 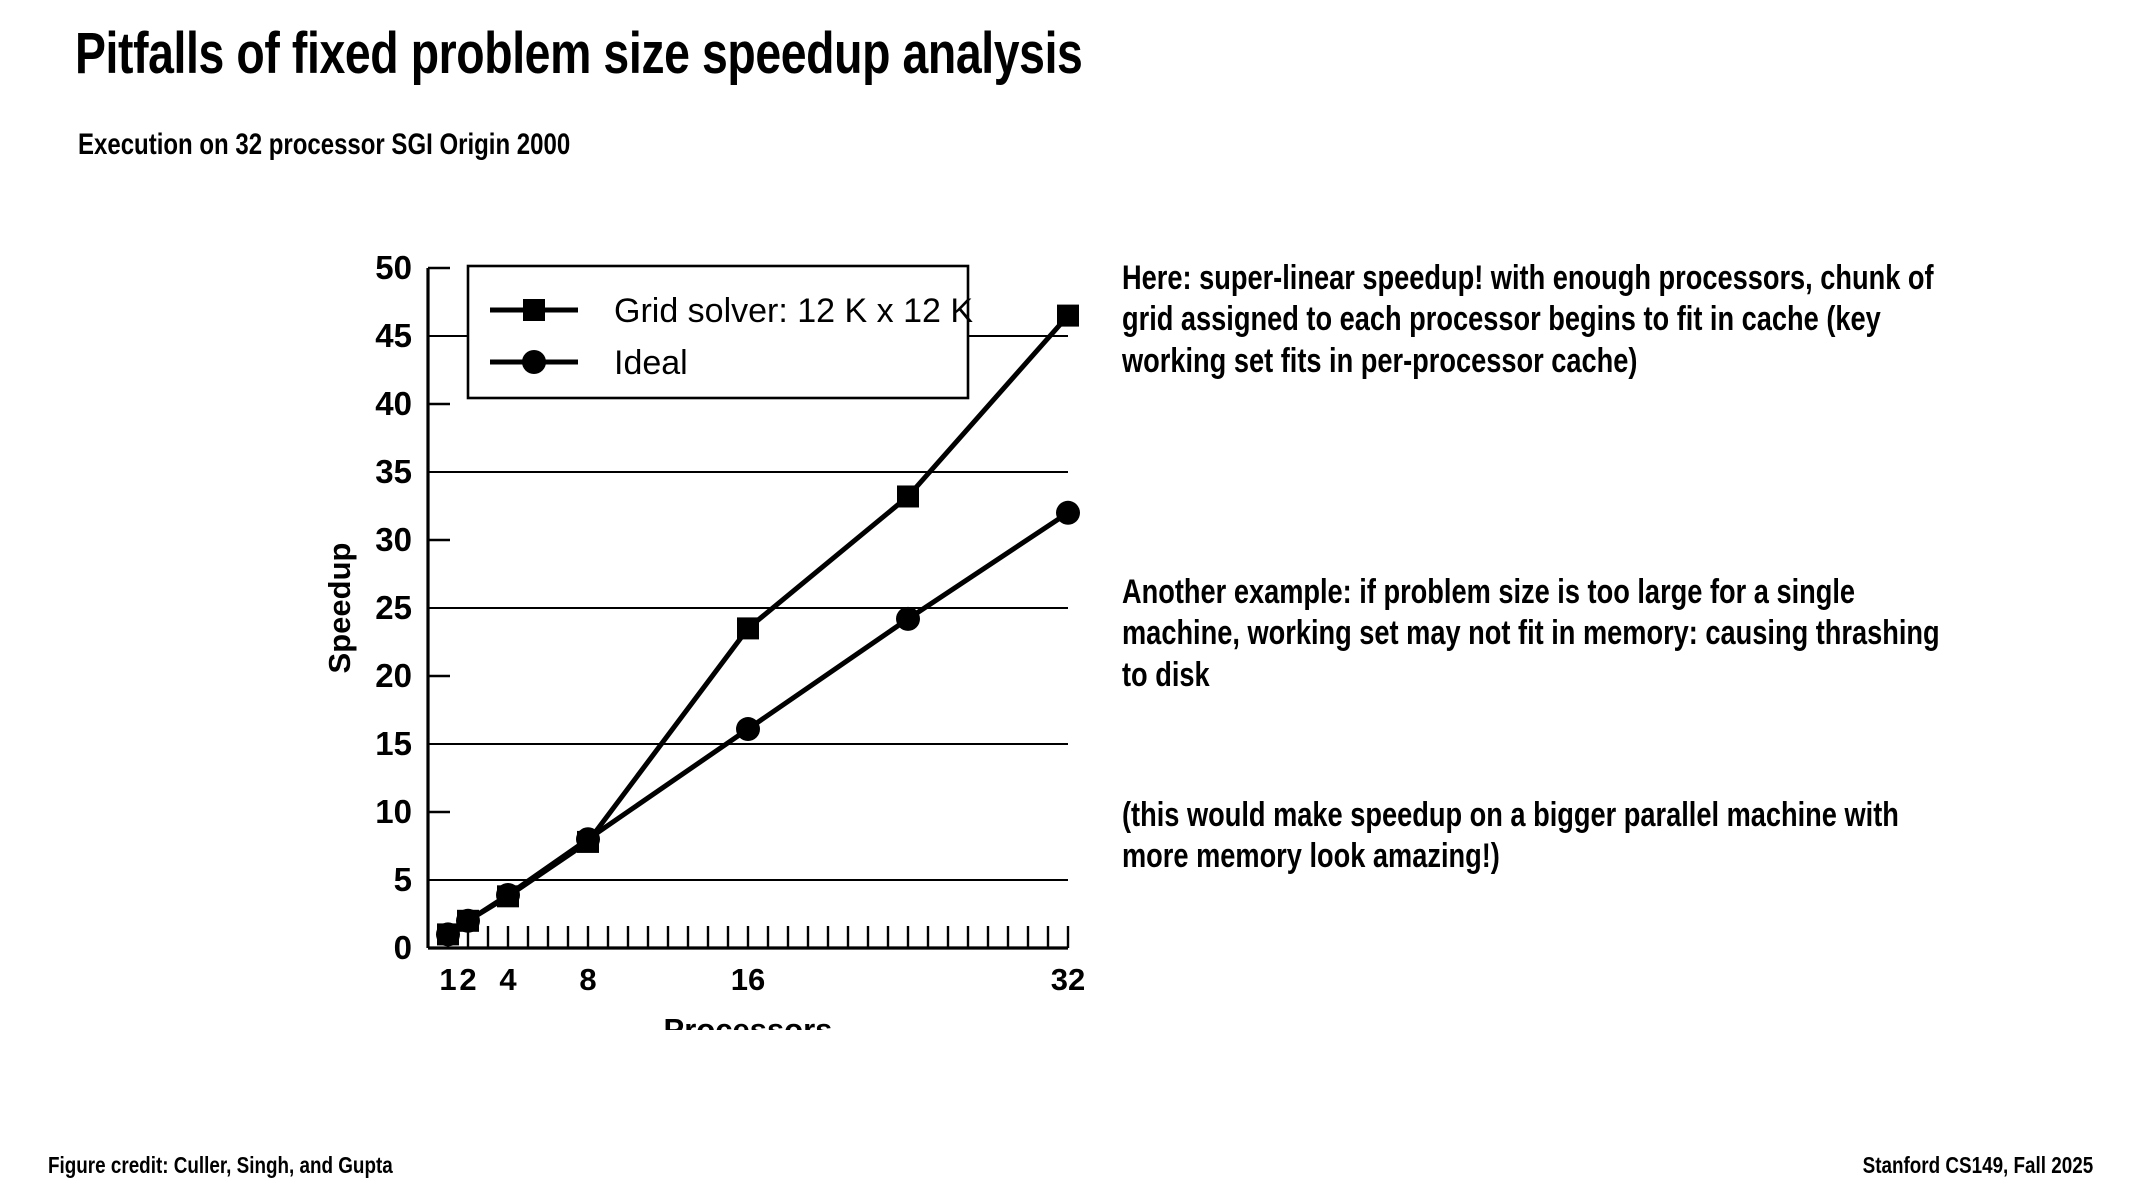 What do you see at coordinates (393, 471) in the screenshot?
I see `y-tick-label: 35` at bounding box center [393, 471].